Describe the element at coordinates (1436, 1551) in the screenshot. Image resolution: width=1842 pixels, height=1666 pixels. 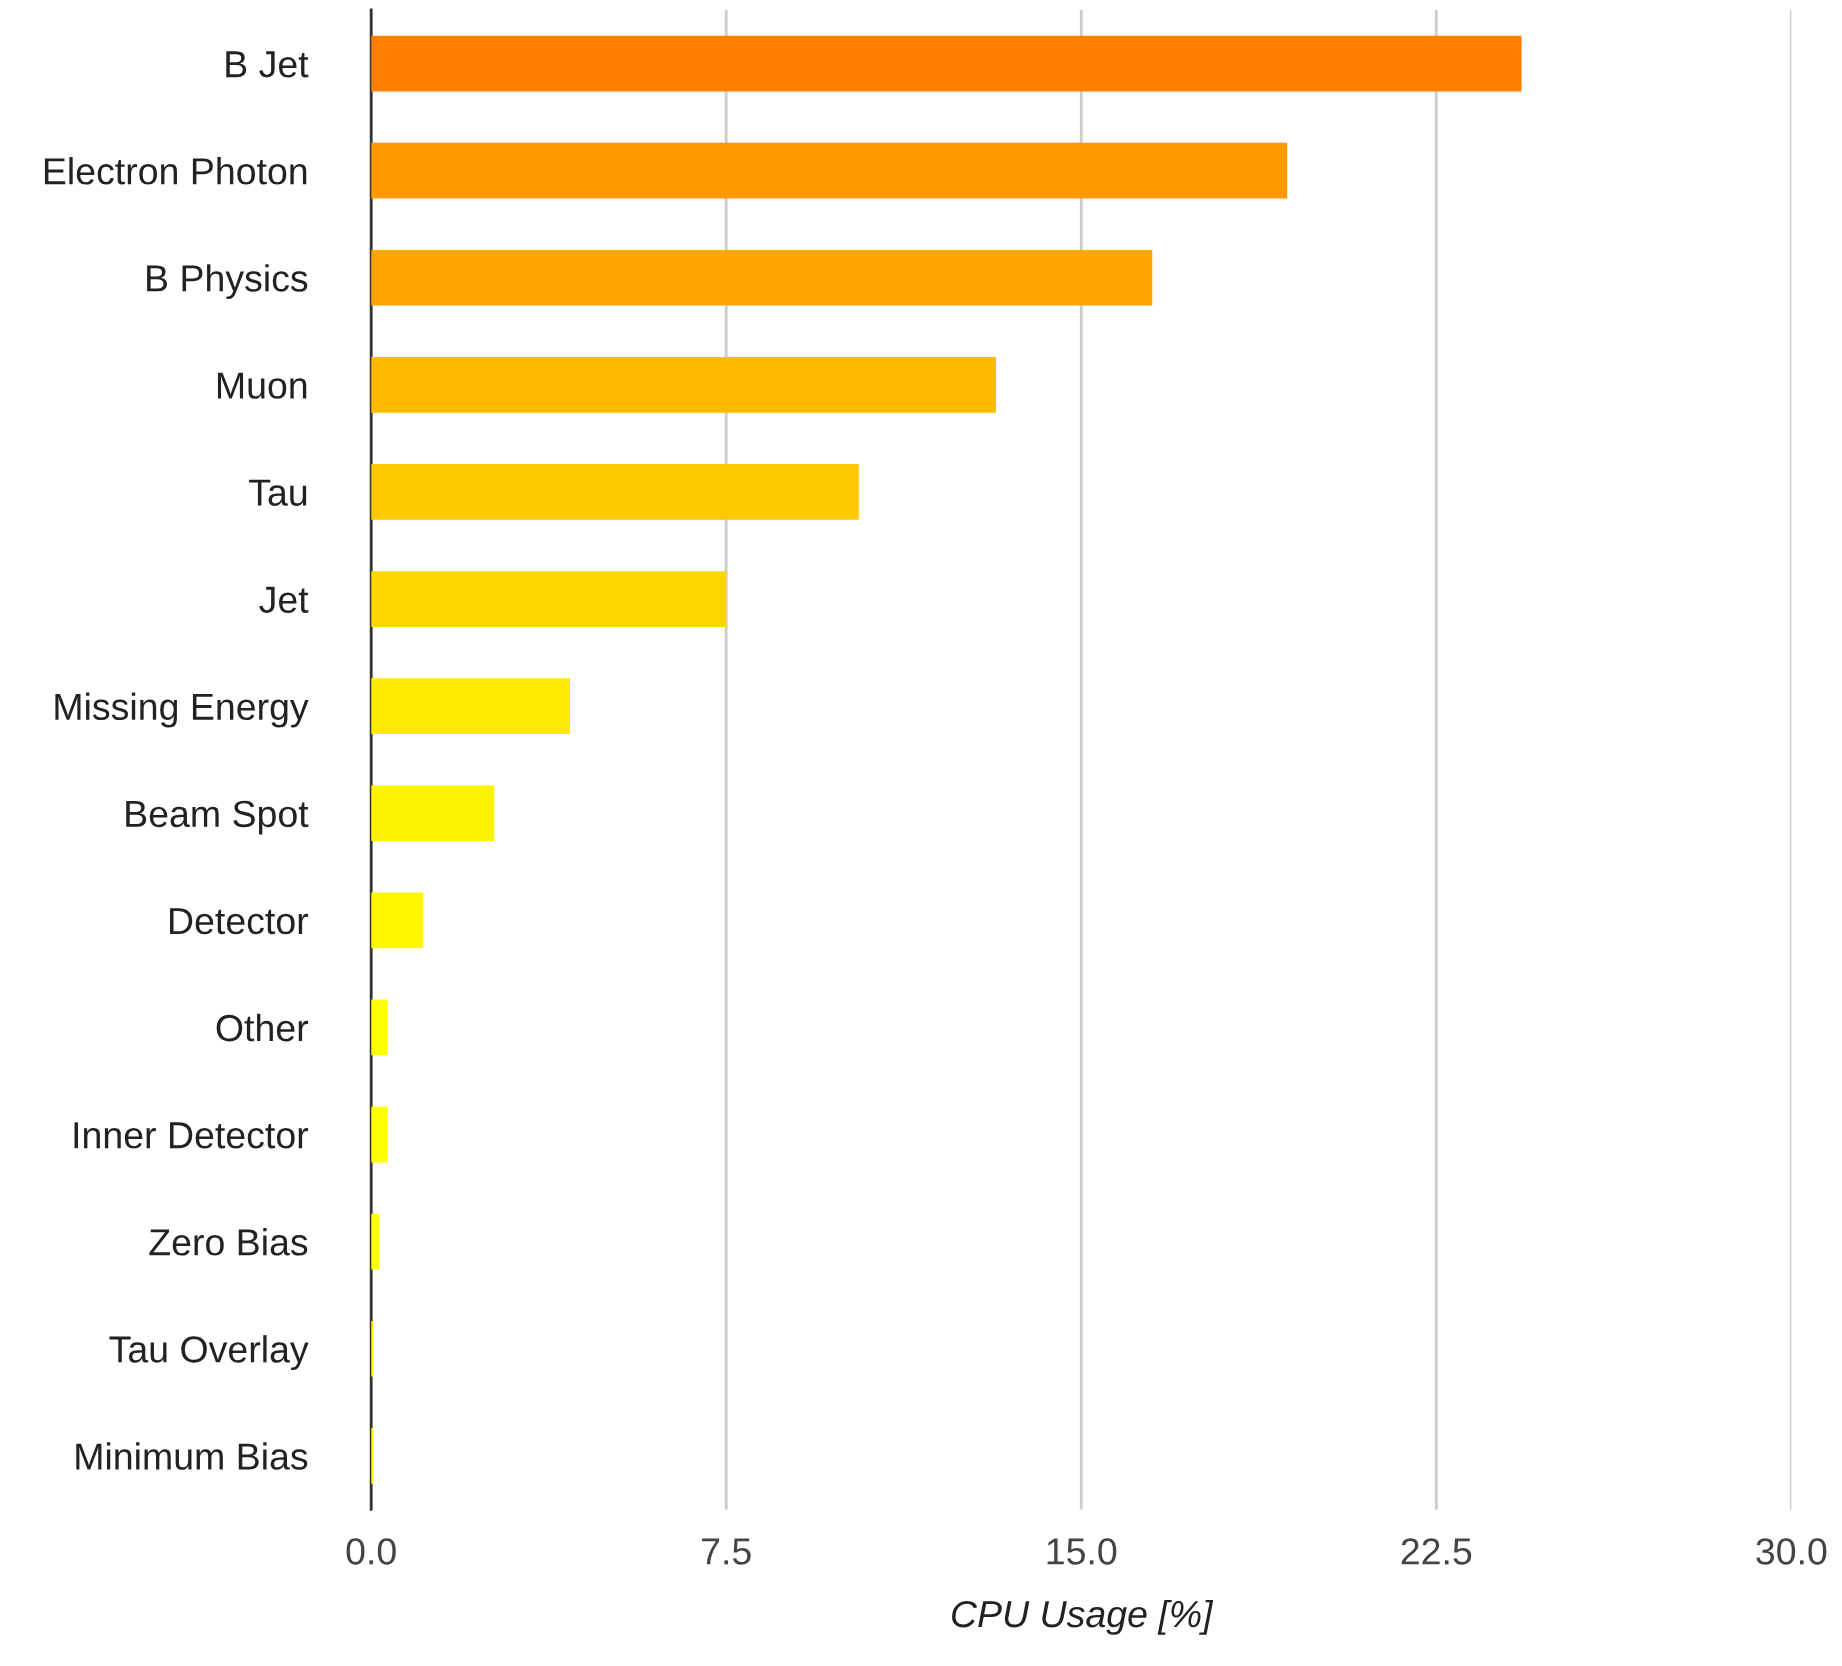
I see `x-tick-label: 22.5` at that location.